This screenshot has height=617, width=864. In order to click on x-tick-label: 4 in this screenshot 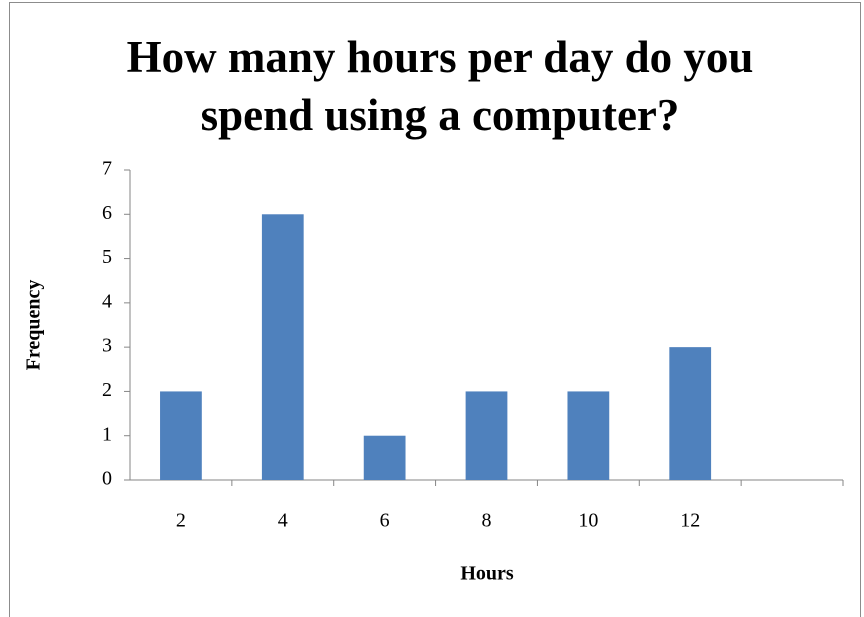, I will do `click(283, 521)`.